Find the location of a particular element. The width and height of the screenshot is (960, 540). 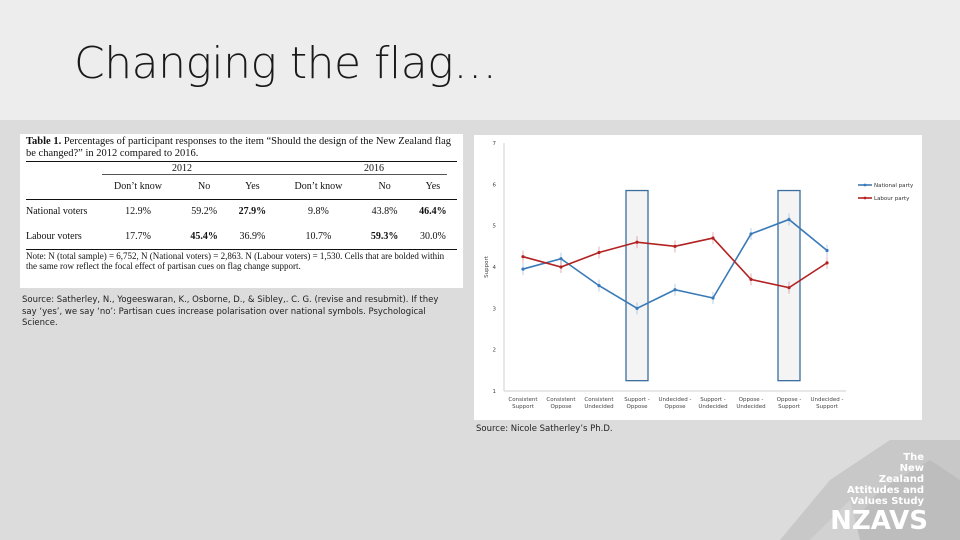

brand-line: New is located at coordinates (911, 468).